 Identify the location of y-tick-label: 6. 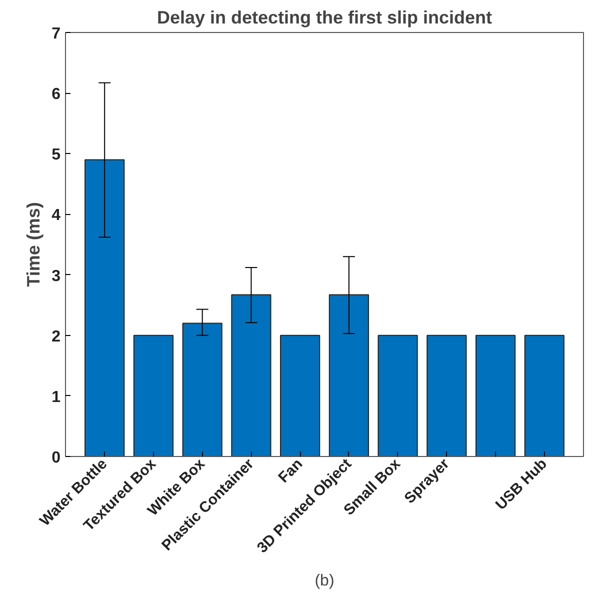
(56, 95).